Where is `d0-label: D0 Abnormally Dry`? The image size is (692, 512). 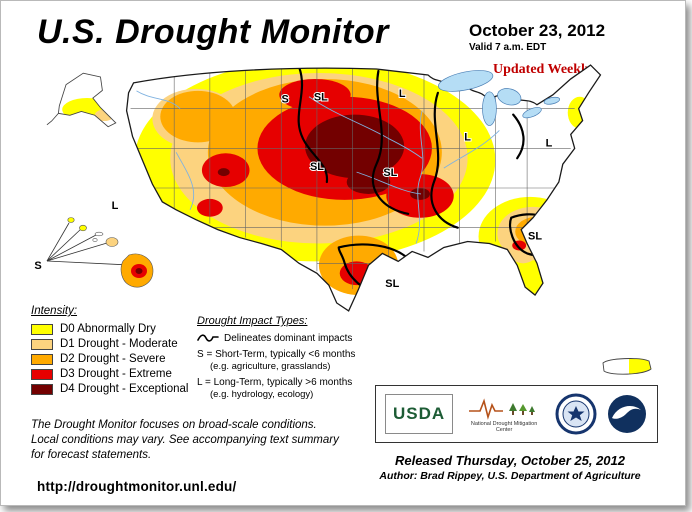 d0-label: D0 Abnormally Dry is located at coordinates (108, 329).